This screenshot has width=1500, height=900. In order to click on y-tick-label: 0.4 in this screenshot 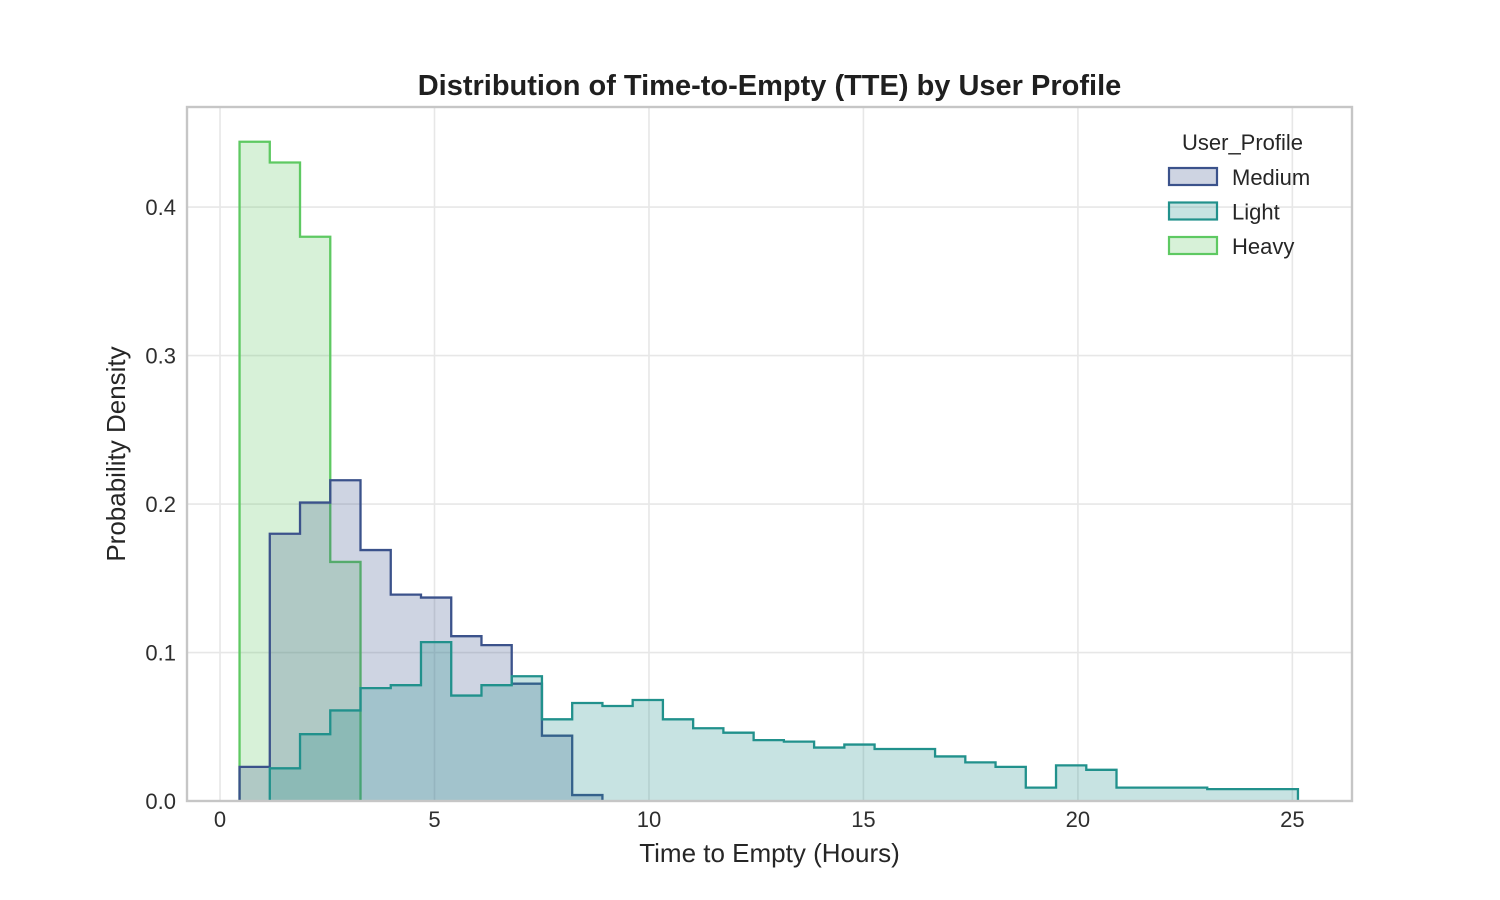, I will do `click(160, 207)`.